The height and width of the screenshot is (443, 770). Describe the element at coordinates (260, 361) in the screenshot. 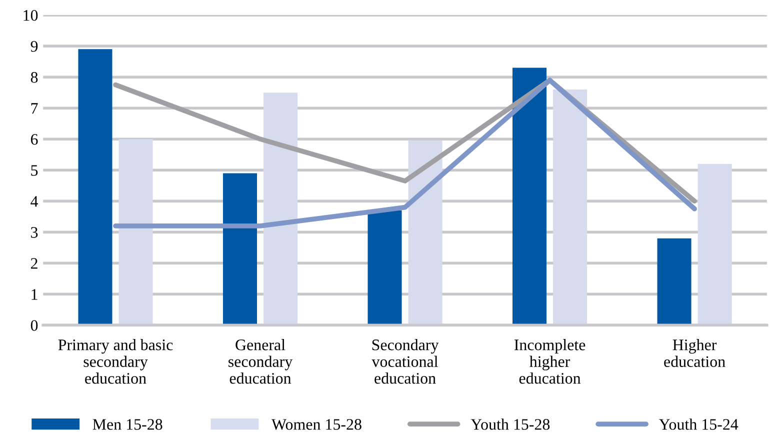

I see `x-tick-label: General secondary education` at that location.